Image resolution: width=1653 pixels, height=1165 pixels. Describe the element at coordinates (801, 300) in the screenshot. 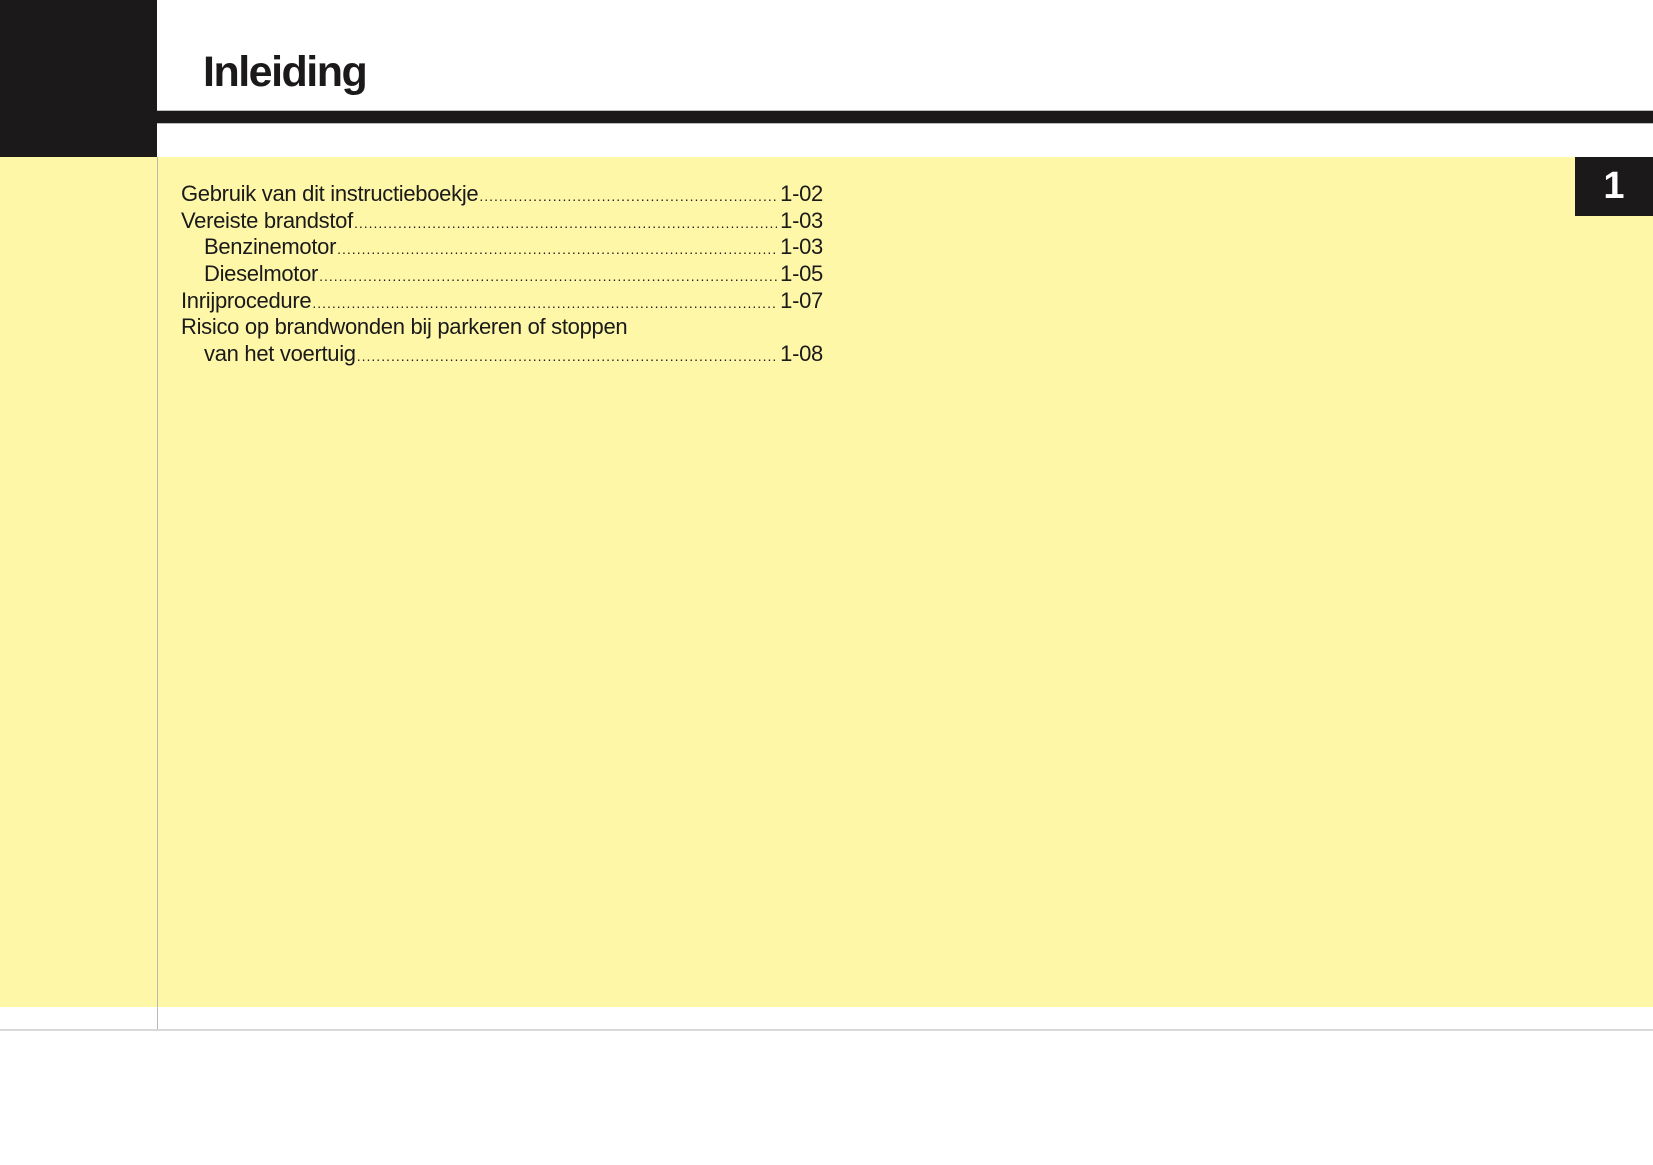

I see `toc-page: 1-07` at that location.